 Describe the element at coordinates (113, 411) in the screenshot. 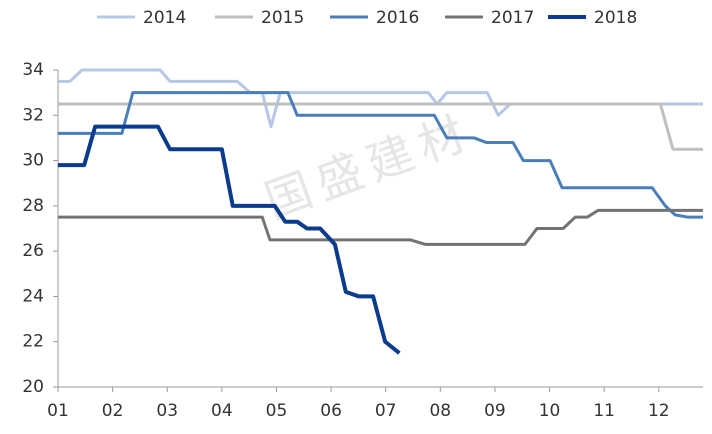

I see `x-tick-label: 02` at that location.